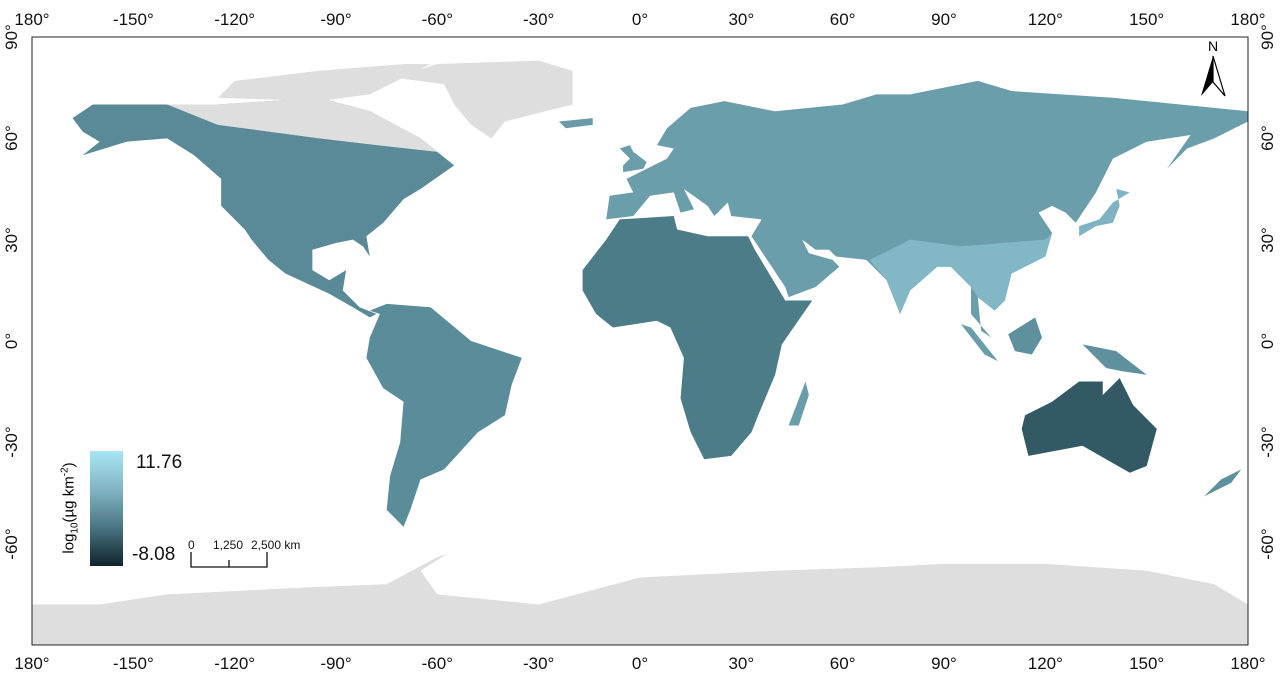 The width and height of the screenshot is (1280, 678). Describe the element at coordinates (1114, 359) in the screenshot. I see `new-guinea` at that location.